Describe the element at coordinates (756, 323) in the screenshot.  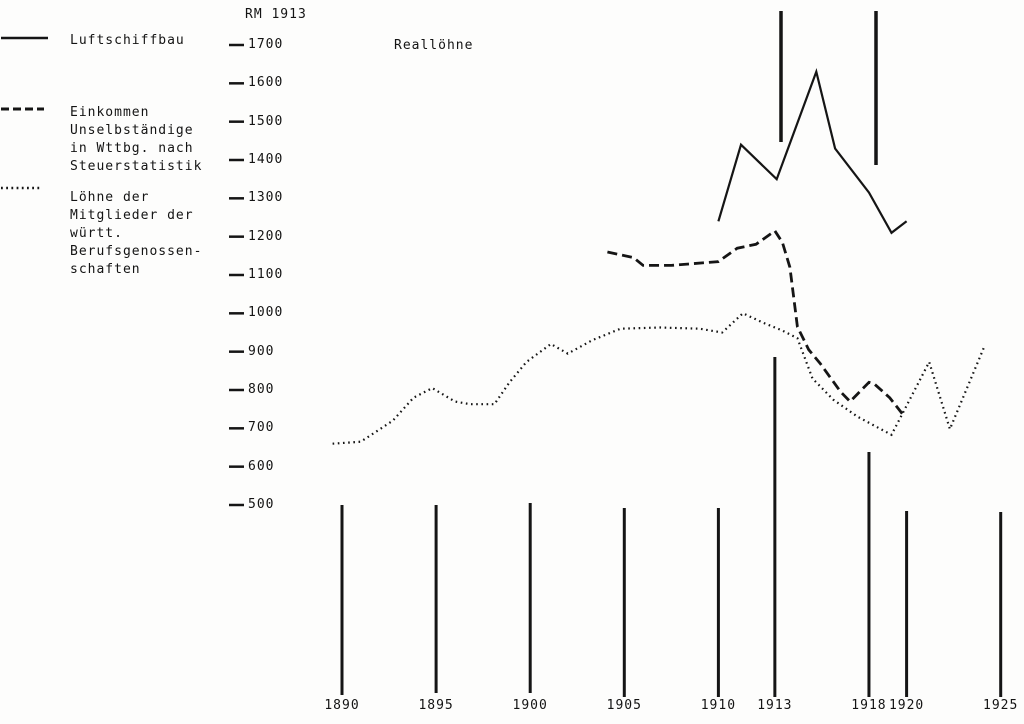
I see `series-path-einkommen` at that location.